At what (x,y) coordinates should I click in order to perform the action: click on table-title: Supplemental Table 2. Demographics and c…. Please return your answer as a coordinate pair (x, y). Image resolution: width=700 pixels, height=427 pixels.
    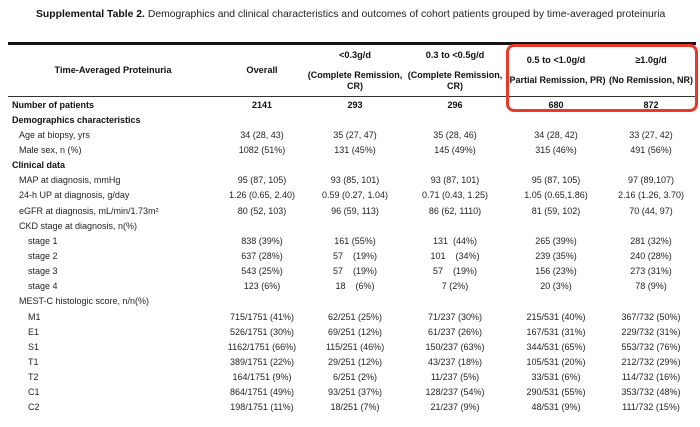
    Looking at the image, I should click on (365, 15).